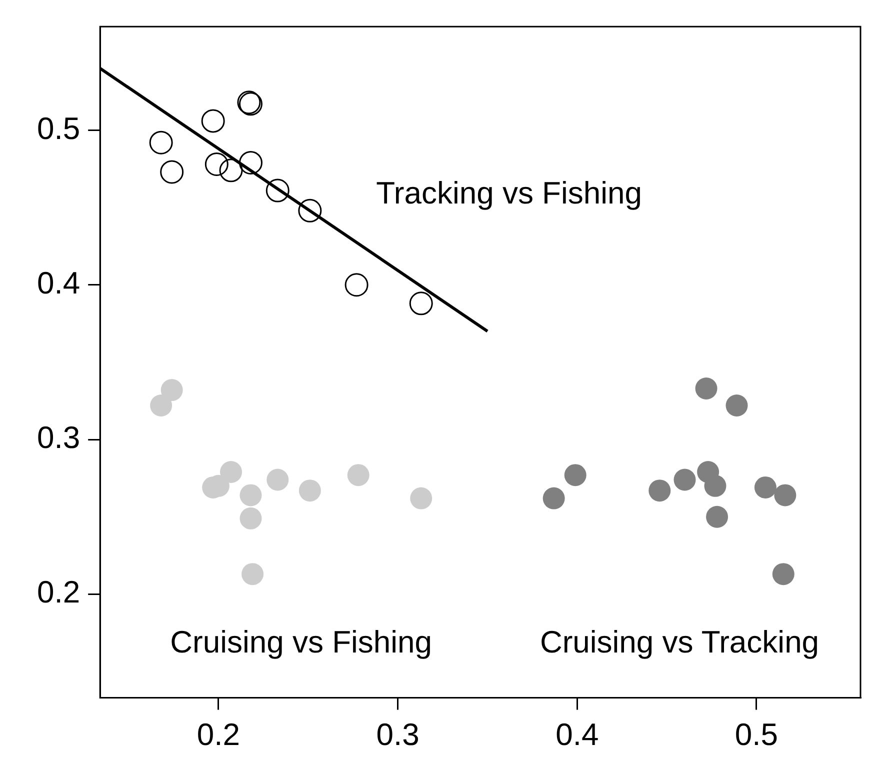 The width and height of the screenshot is (873, 769). Describe the element at coordinates (398, 734) in the screenshot. I see `x-tick-label: 0.3` at that location.